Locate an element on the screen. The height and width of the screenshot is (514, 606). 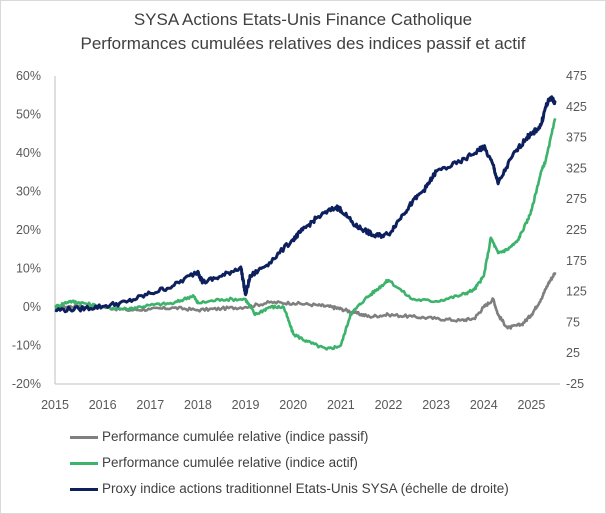
x-tick-label: 2023 is located at coordinates (436, 405).